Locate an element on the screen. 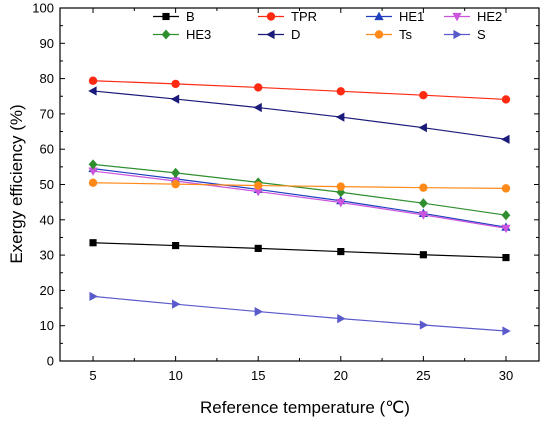 Image resolution: width=550 pixels, height=421 pixels. series-b is located at coordinates (299, 250).